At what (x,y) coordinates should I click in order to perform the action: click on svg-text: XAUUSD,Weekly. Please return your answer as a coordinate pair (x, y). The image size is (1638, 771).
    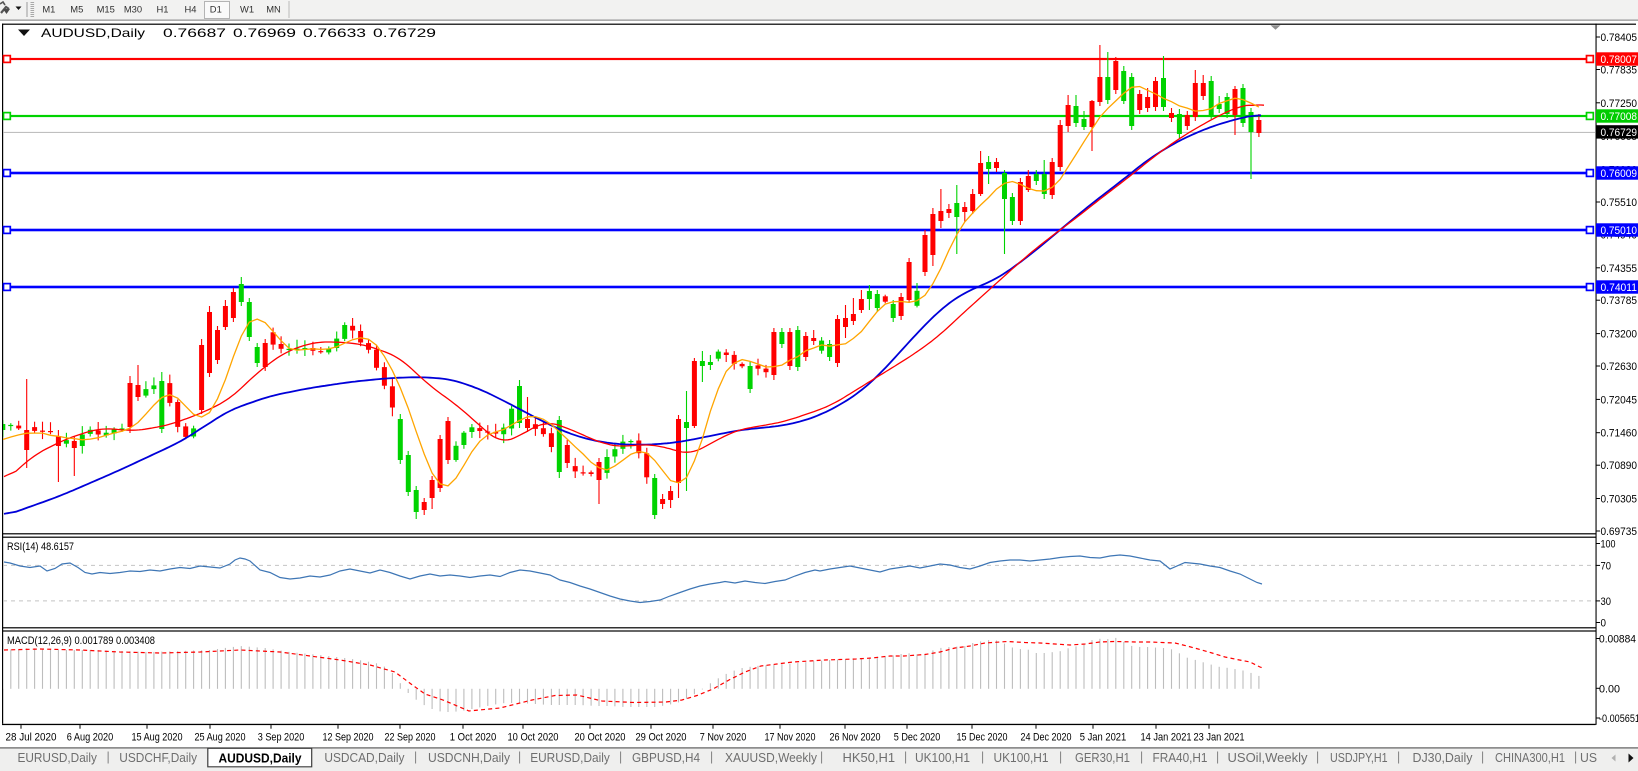
    Looking at the image, I should click on (771, 757).